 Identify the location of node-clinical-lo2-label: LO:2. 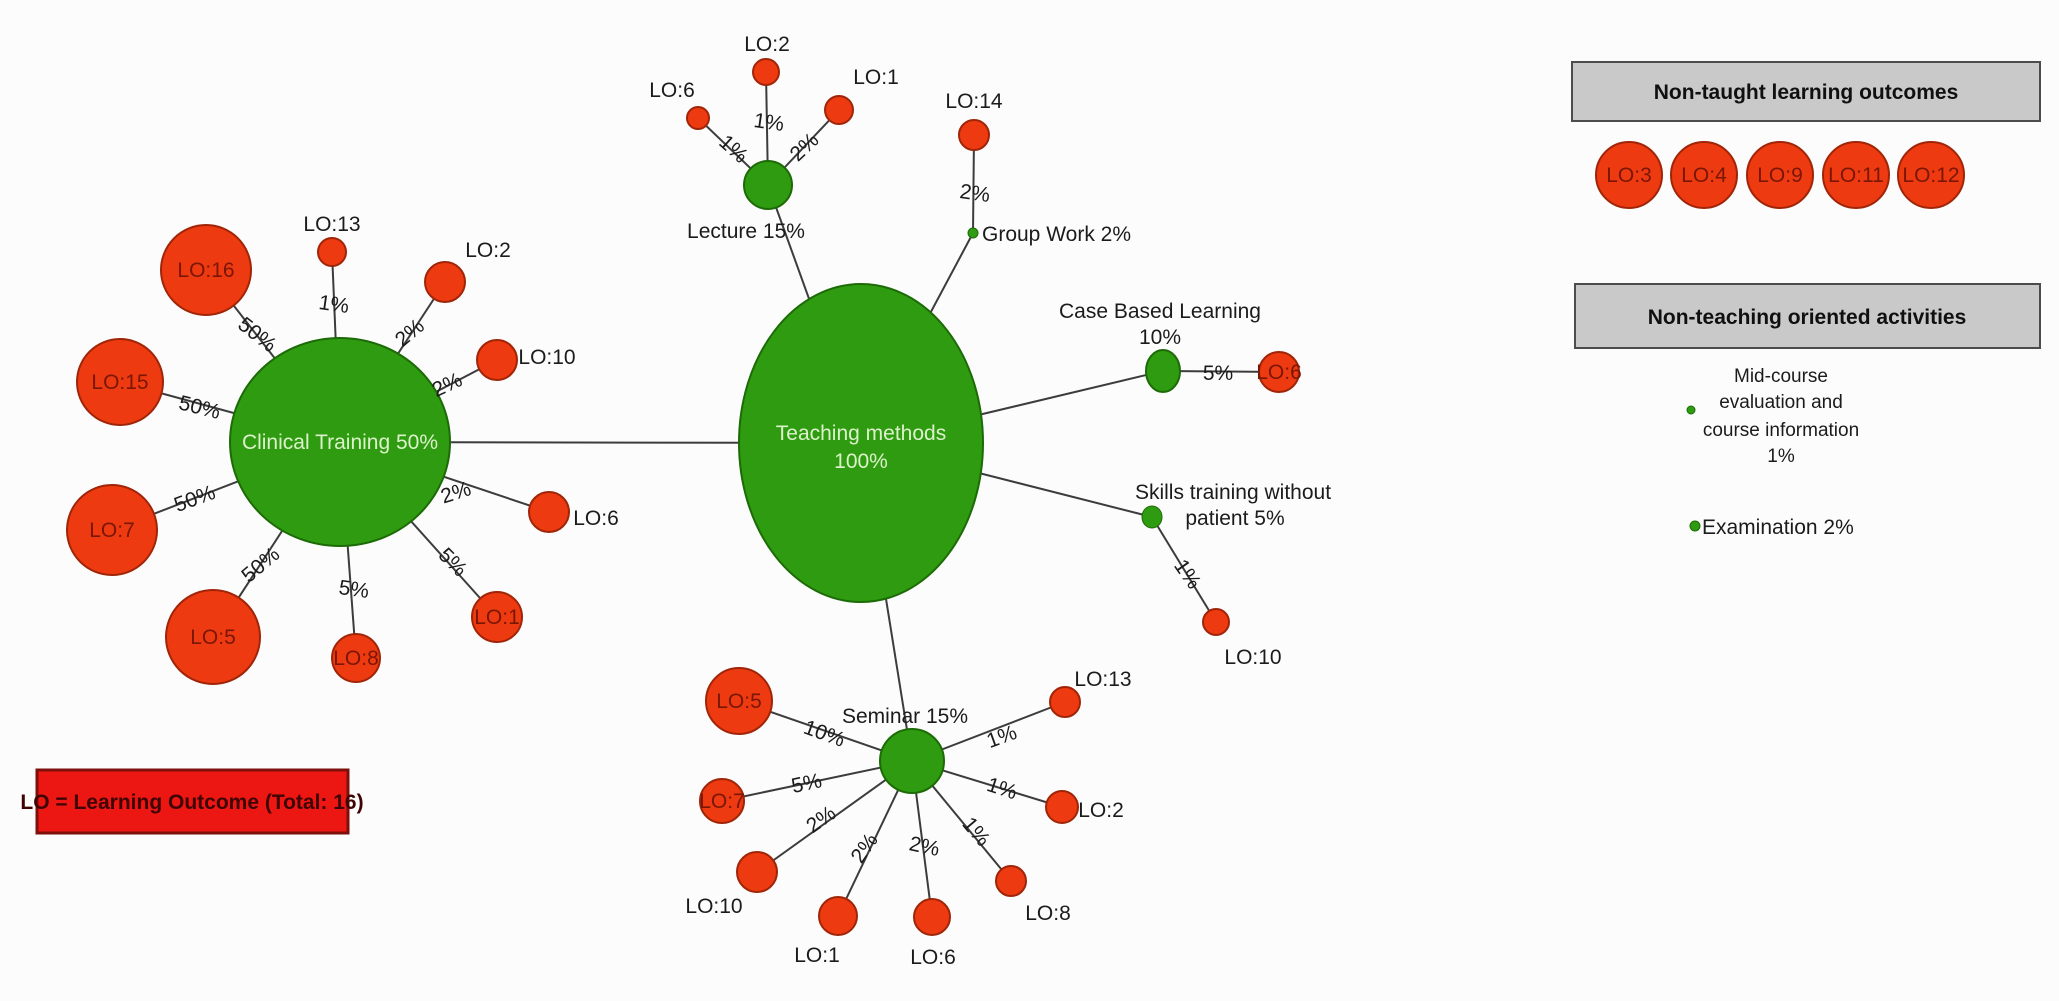
(488, 250).